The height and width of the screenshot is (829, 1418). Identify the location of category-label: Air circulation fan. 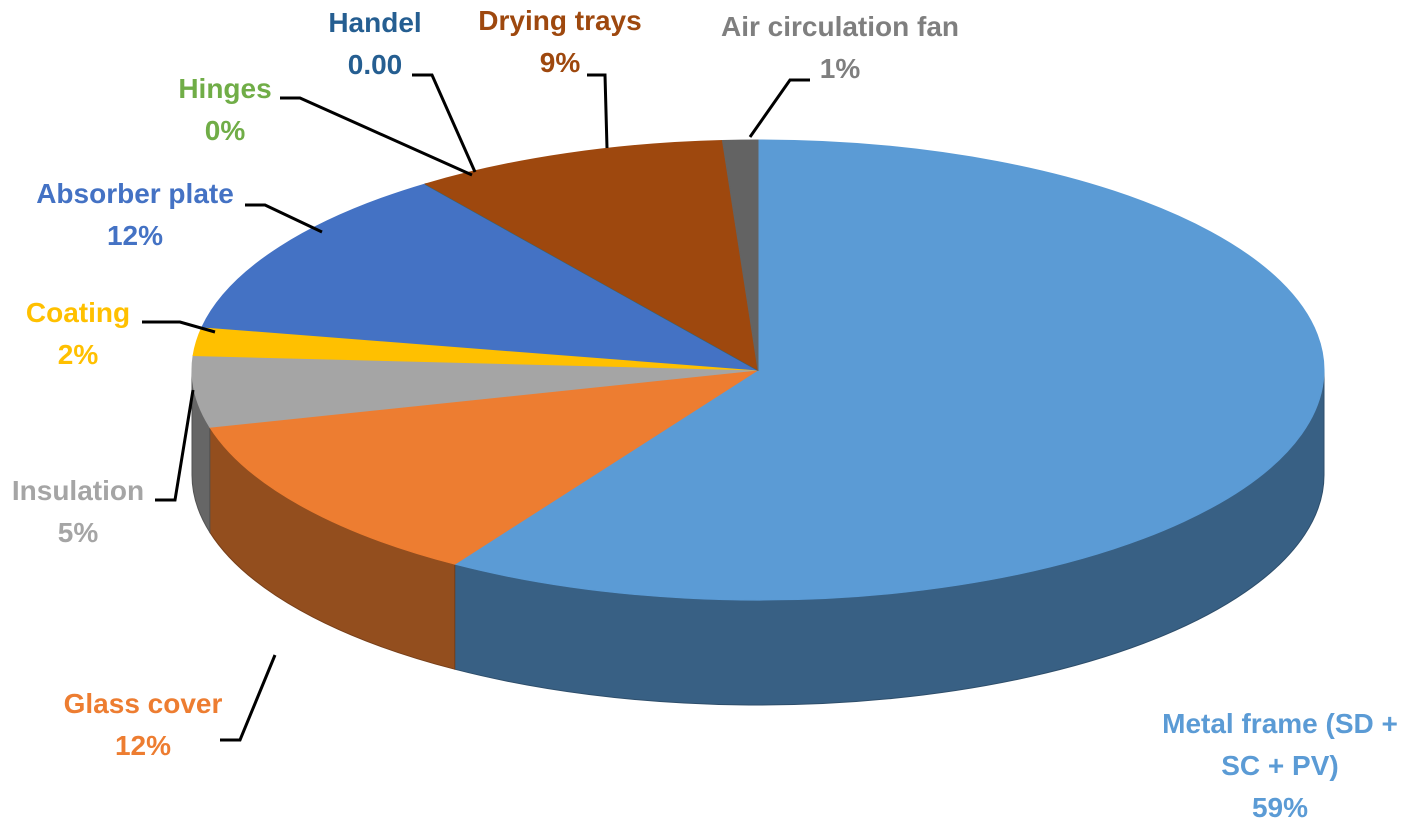
(840, 26).